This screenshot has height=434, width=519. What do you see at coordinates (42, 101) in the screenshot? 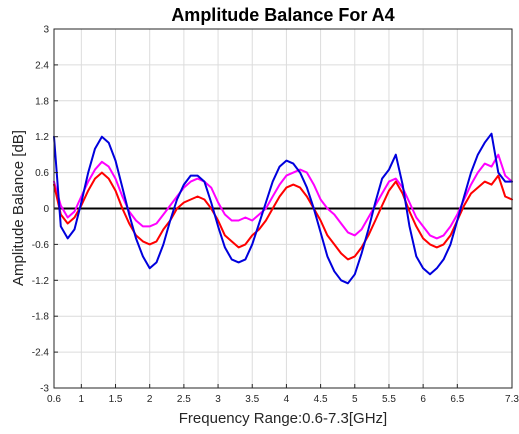
I see `y-tick-label: 1.8` at bounding box center [42, 101].